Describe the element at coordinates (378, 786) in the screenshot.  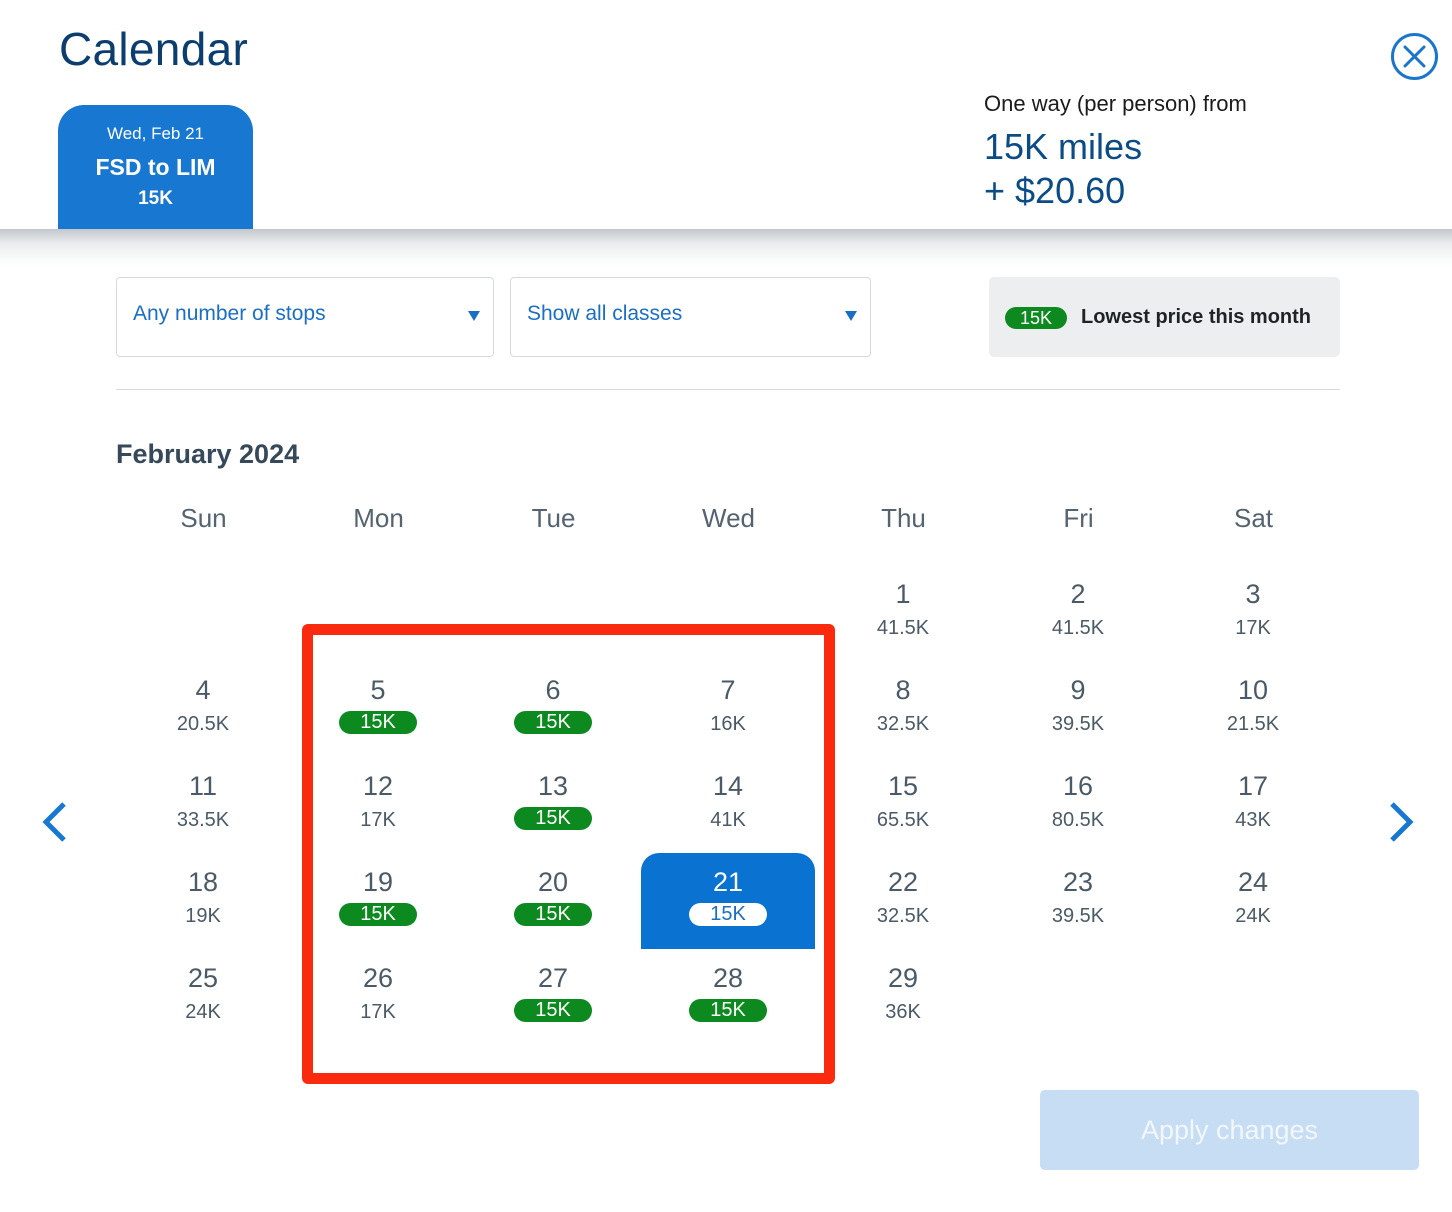
I see `day-number: 12` at that location.